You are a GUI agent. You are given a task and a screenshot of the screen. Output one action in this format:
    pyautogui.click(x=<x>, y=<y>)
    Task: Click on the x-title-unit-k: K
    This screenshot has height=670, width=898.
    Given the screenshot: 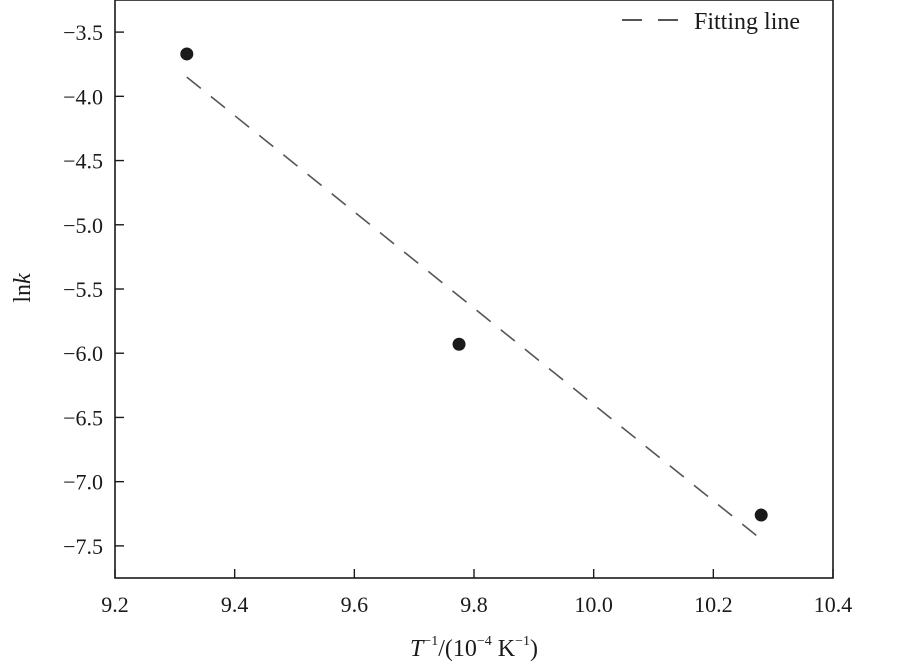 What is the action you would take?
    pyautogui.click(x=504, y=649)
    